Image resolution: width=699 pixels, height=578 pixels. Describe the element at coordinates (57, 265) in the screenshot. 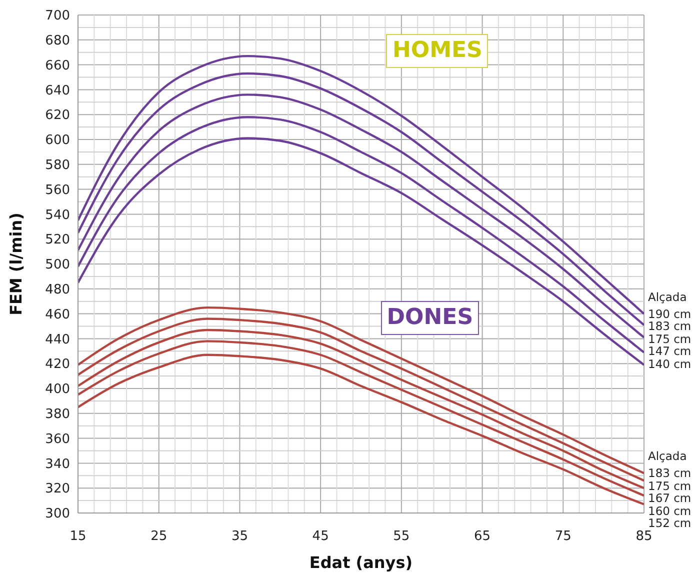

I see `y-tick-label: 500` at that location.